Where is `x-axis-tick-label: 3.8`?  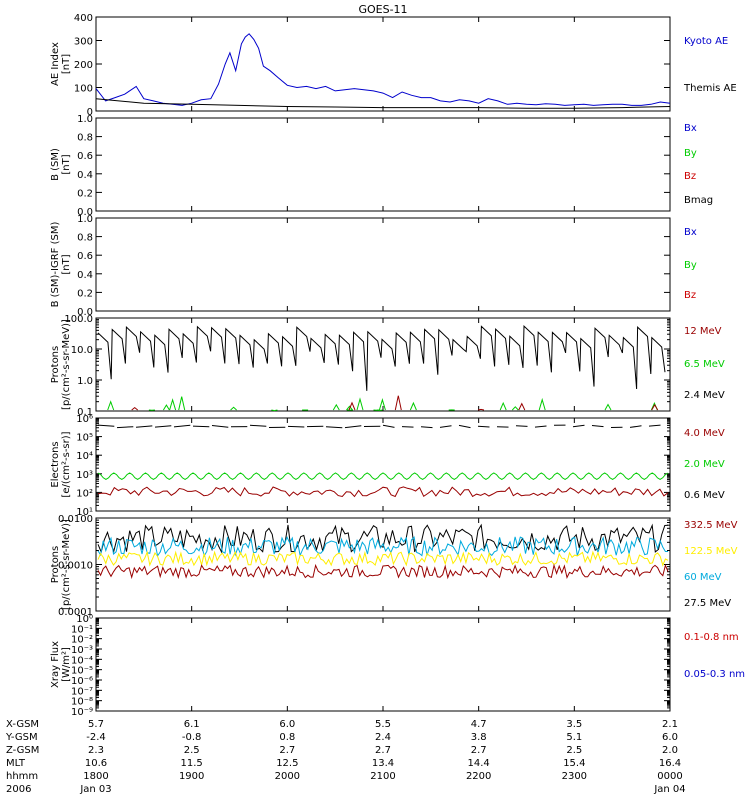 x-axis-tick-label: 3.8 is located at coordinates (479, 737).